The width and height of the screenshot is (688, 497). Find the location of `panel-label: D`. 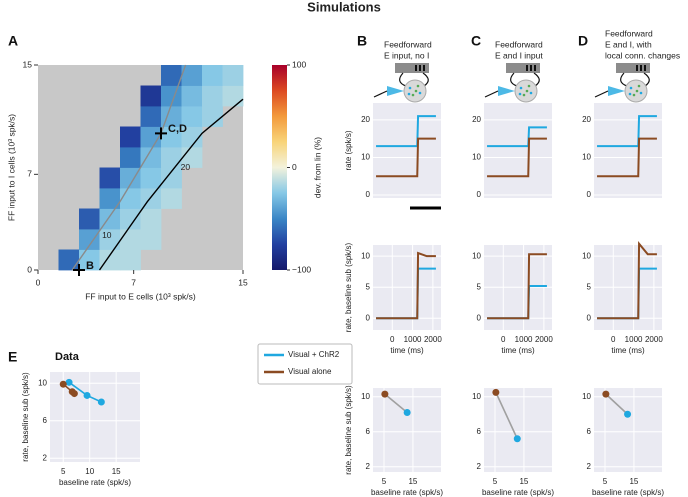

panel-label: D is located at coordinates (583, 41).